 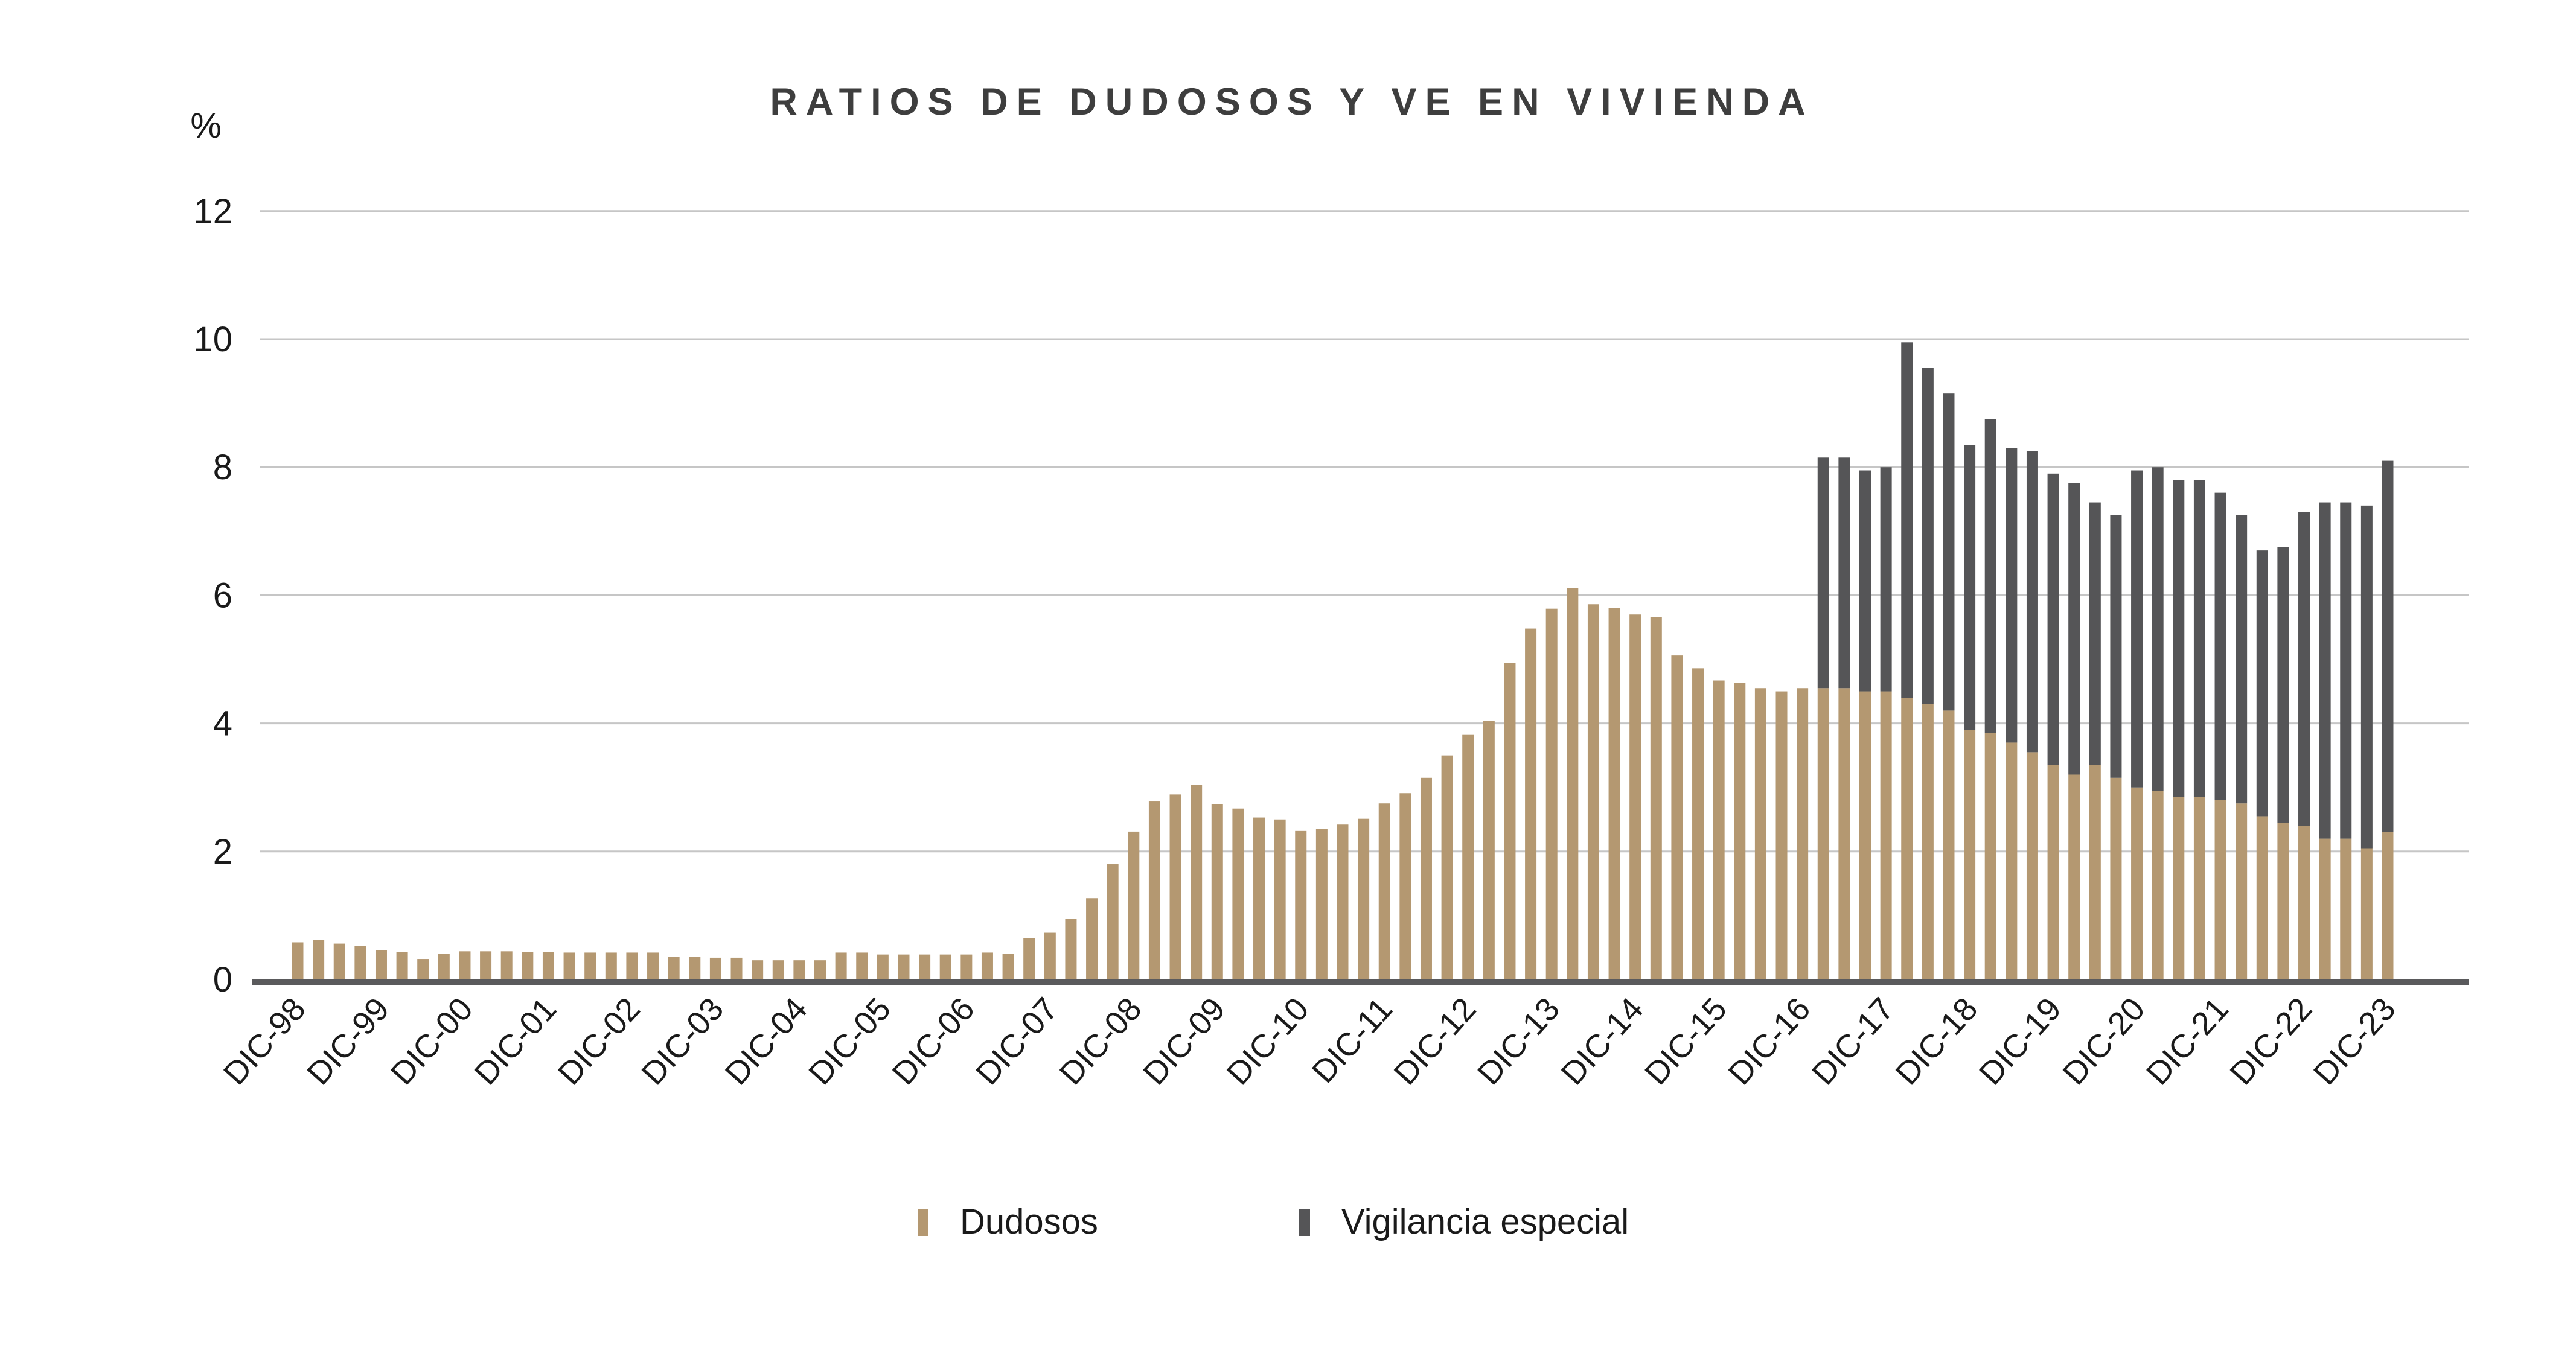 I want to click on x-tick-label: DIC-13, so click(x=1519, y=1042).